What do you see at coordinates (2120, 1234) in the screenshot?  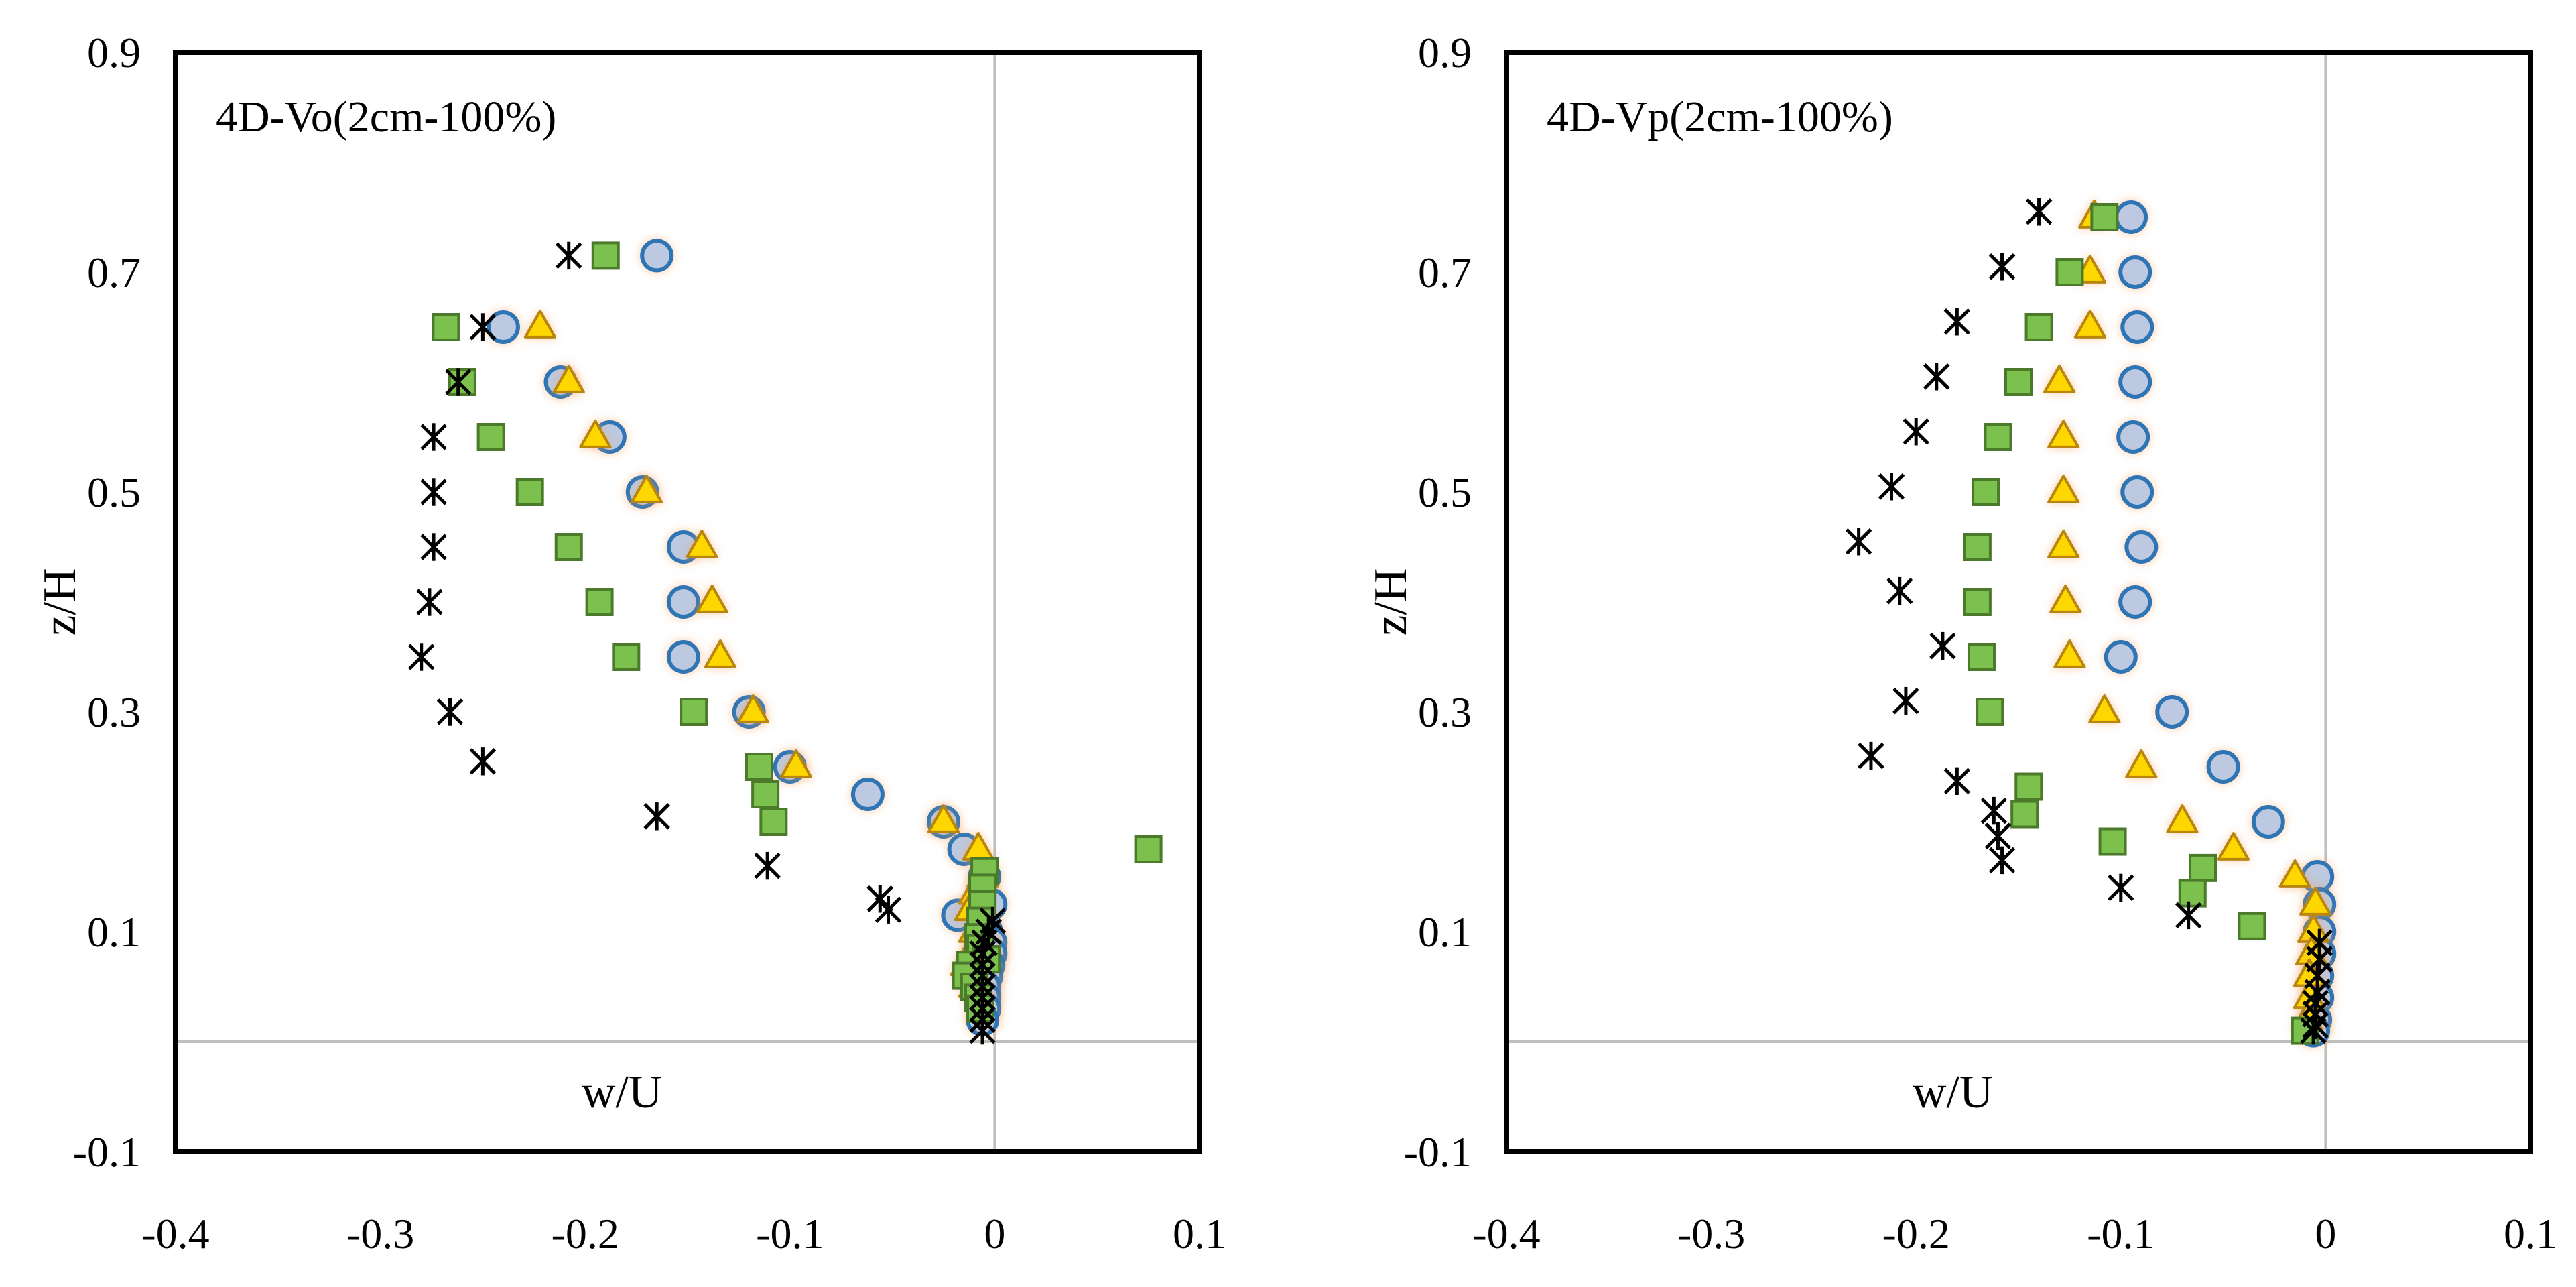 I see `x-tick-label: -0.1` at bounding box center [2120, 1234].